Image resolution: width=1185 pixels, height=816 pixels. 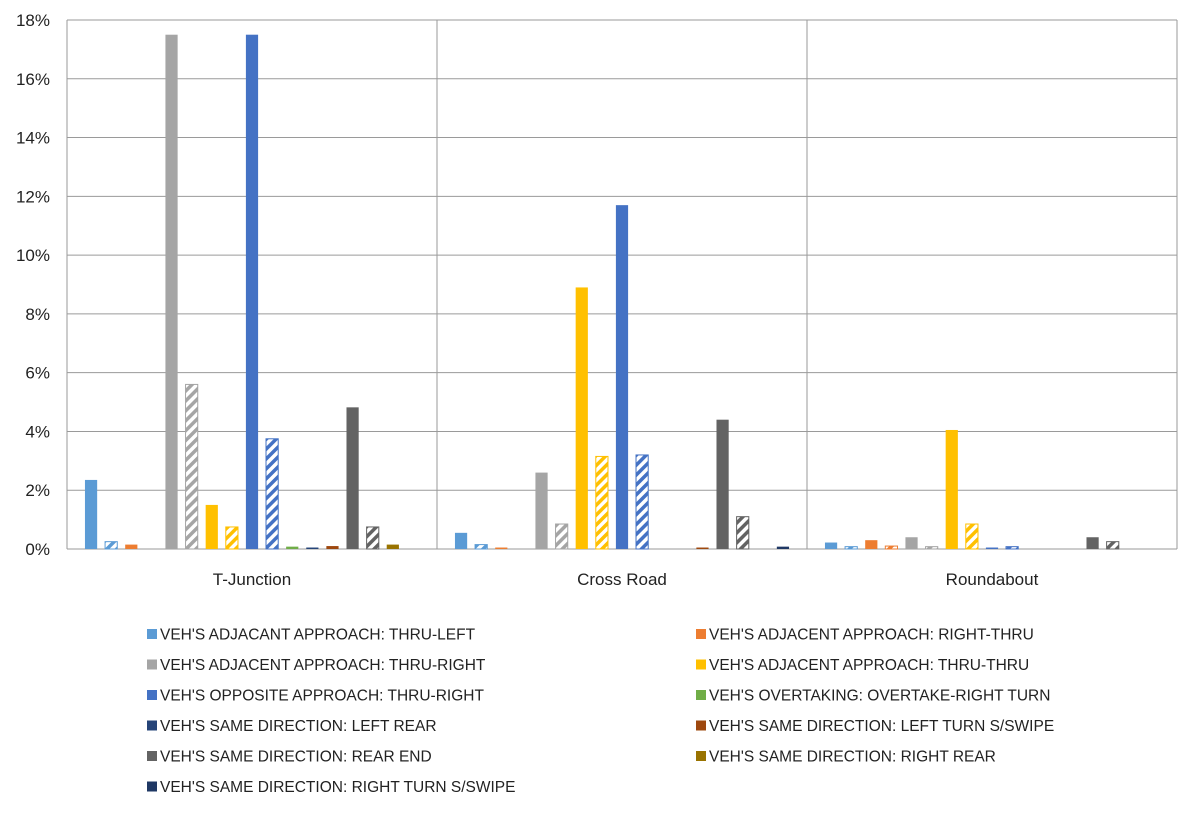 I want to click on y-tick-label: 12%, so click(x=33, y=196).